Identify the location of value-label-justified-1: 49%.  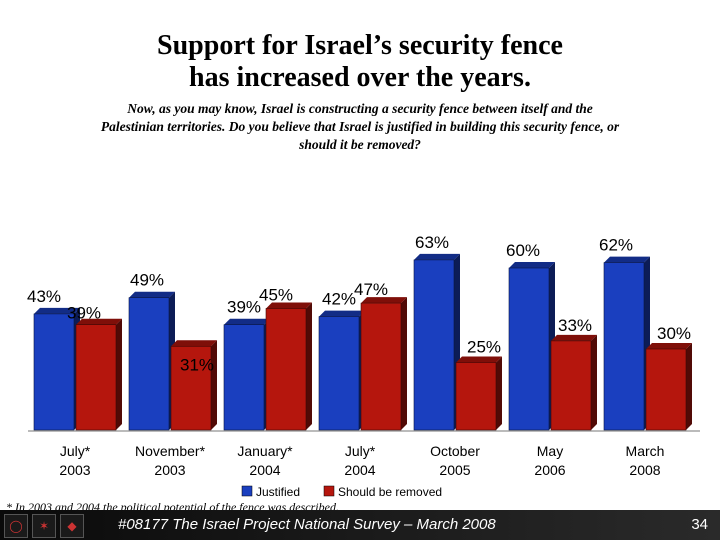
(147, 280).